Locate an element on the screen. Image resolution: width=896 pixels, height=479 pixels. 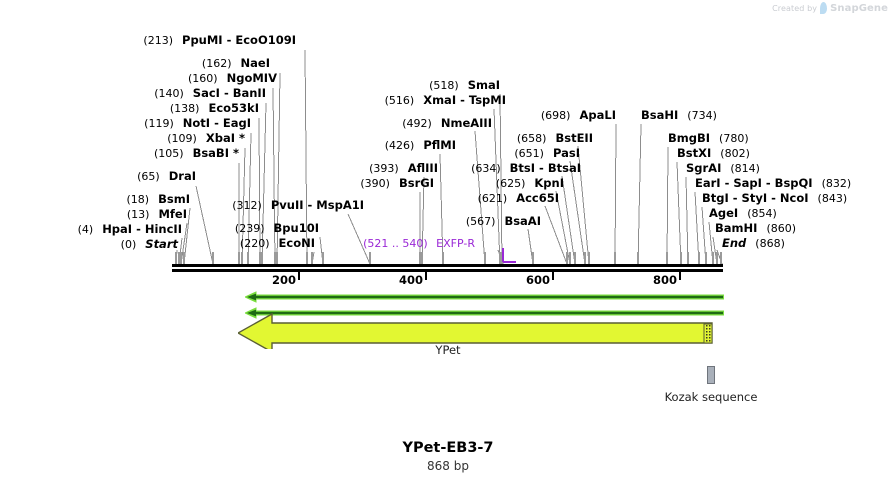
sequence-ruler-line-bottom is located at coordinates (447, 270).